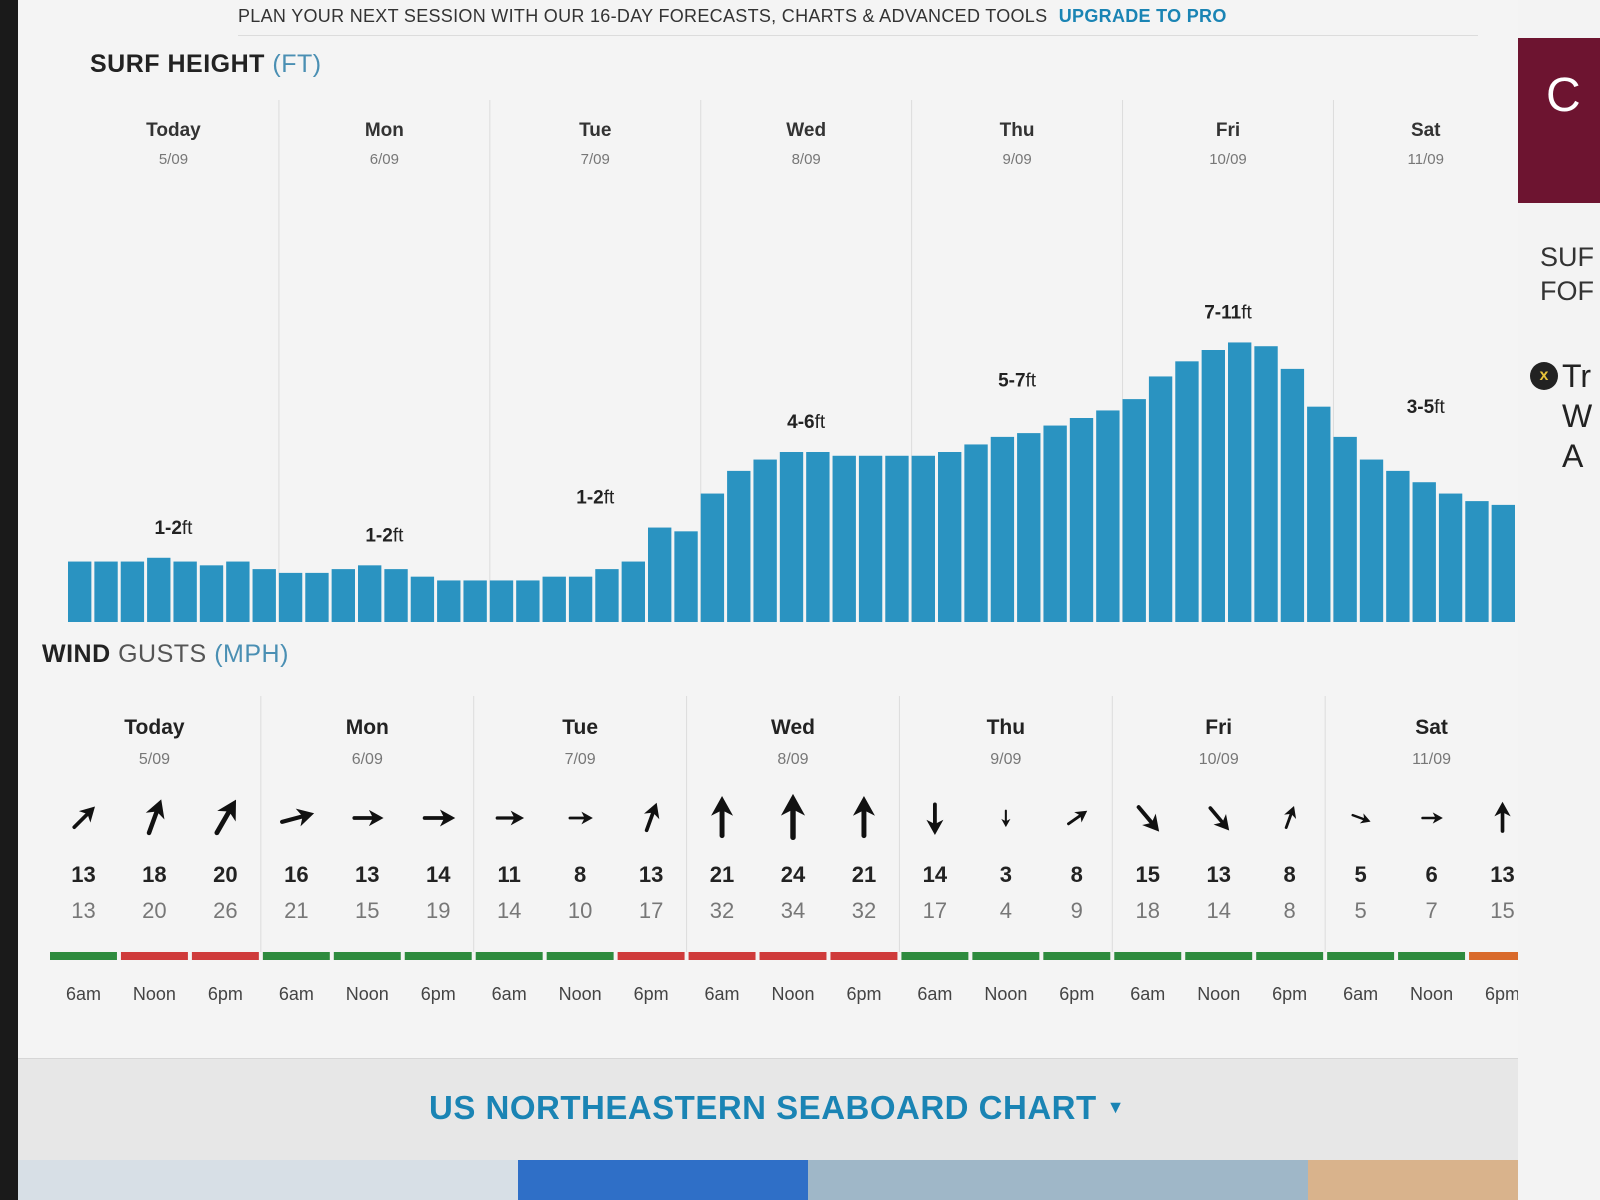 Image resolution: width=1600 pixels, height=1200 pixels. I want to click on seaboard-map-preview, so click(777, 1180).